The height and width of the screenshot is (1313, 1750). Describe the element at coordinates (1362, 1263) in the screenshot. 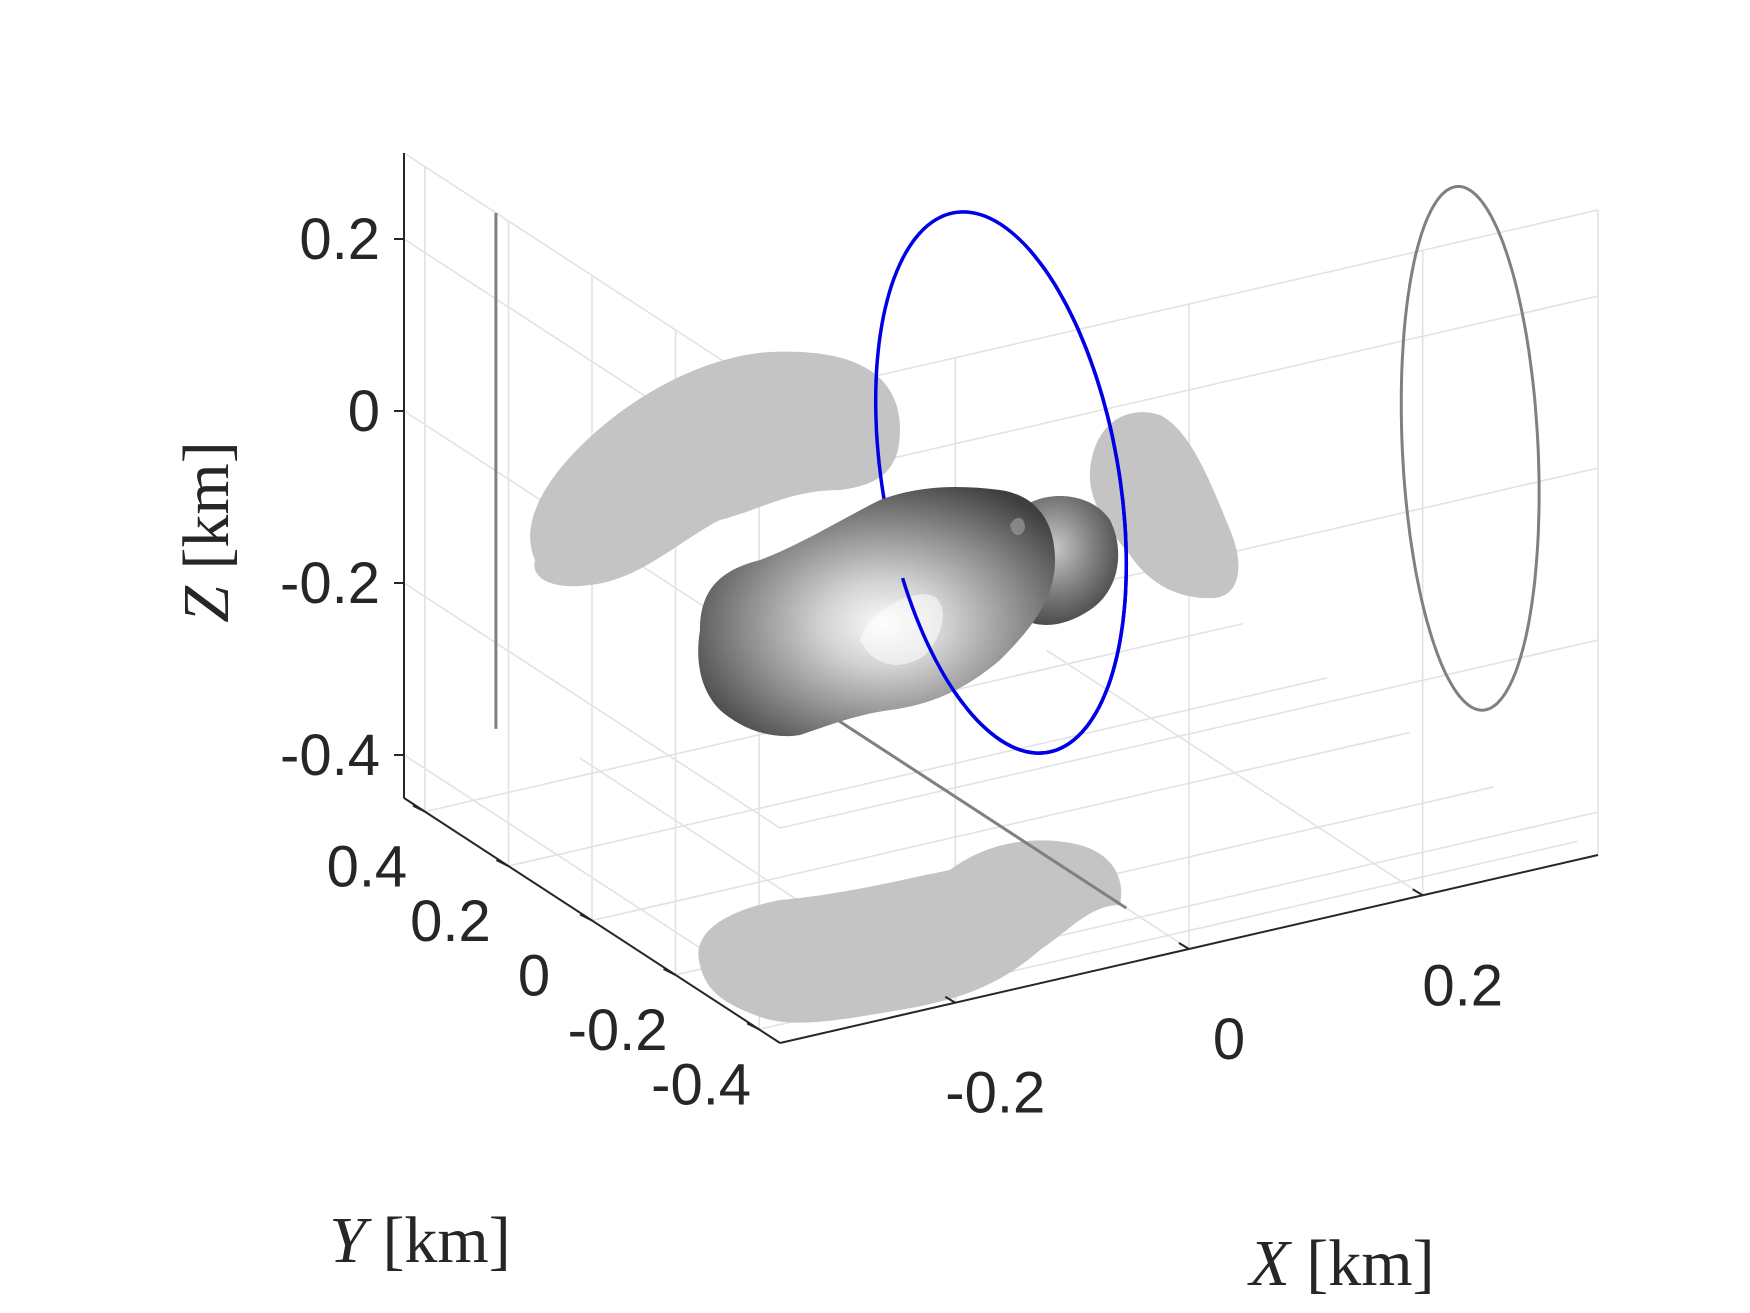

I see `x-axis-label-unit: [km]` at that location.